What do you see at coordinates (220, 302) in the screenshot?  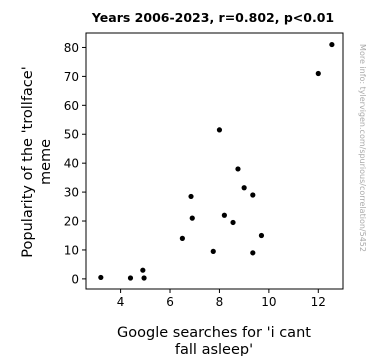 I see `x-tick-label-2: 8` at bounding box center [220, 302].